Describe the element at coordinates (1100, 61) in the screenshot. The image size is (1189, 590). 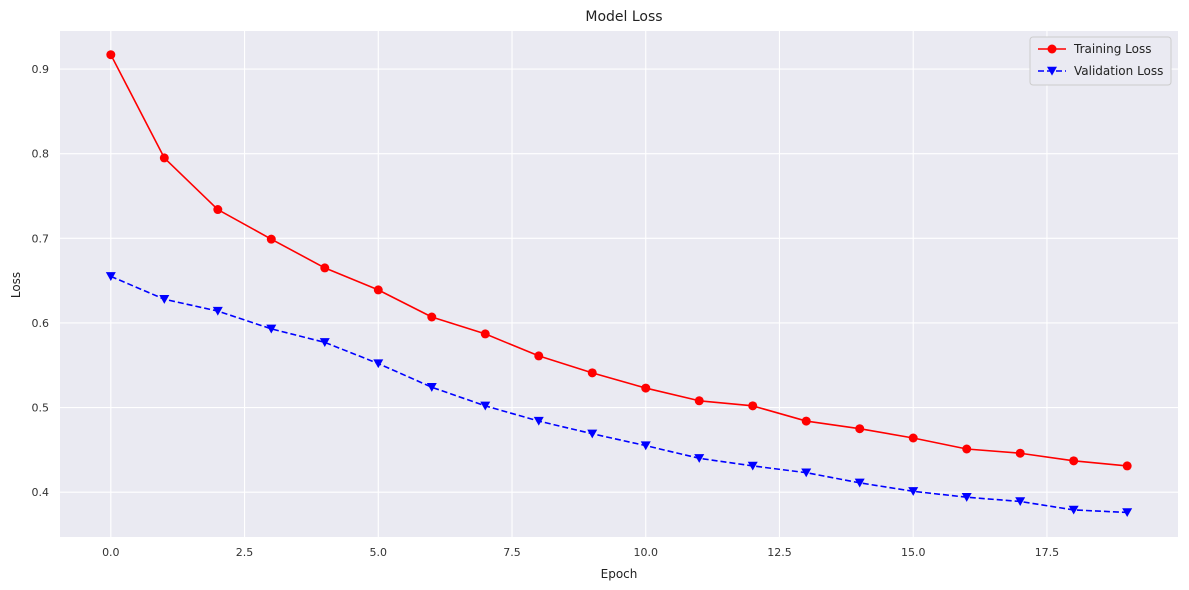
I see `legend: Training Loss Validation Loss` at that location.